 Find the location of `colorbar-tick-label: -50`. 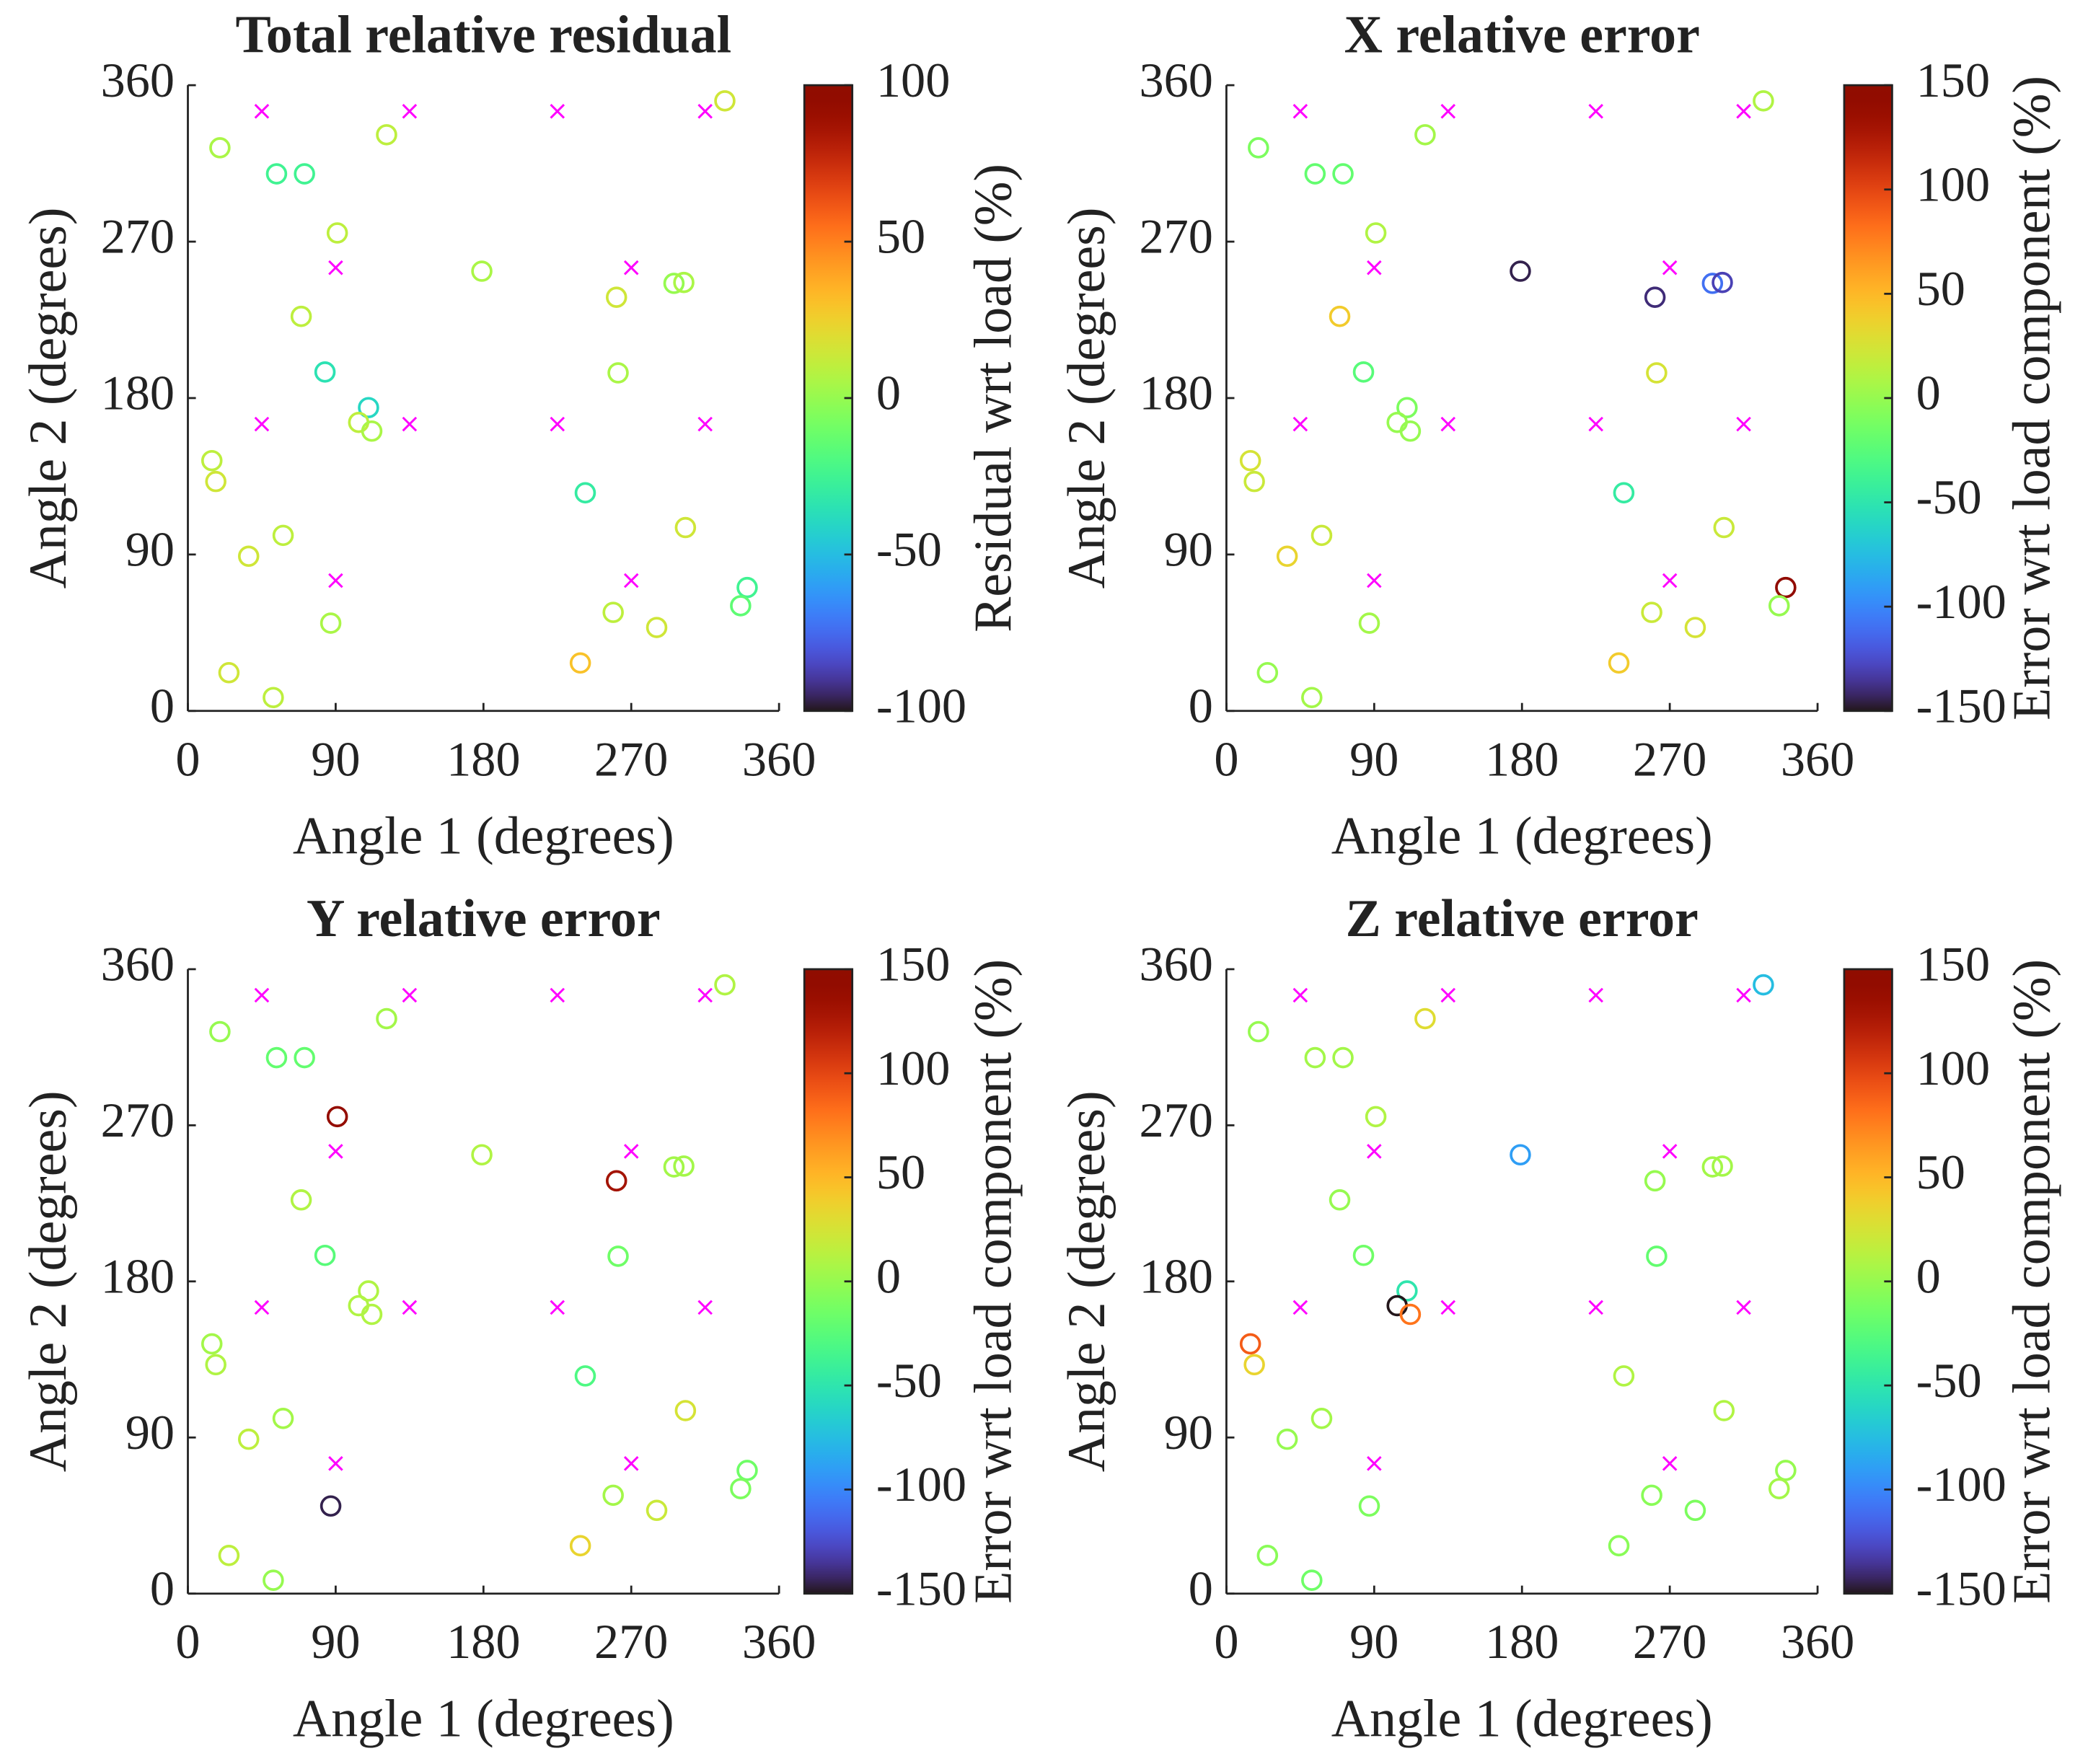

colorbar-tick-label: -50 is located at coordinates (909, 549).